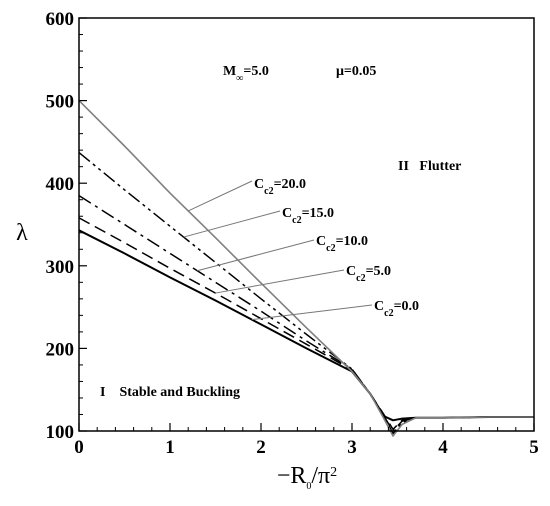 This screenshot has width=550, height=506. I want to click on x-tick-label: 0, so click(79, 447).